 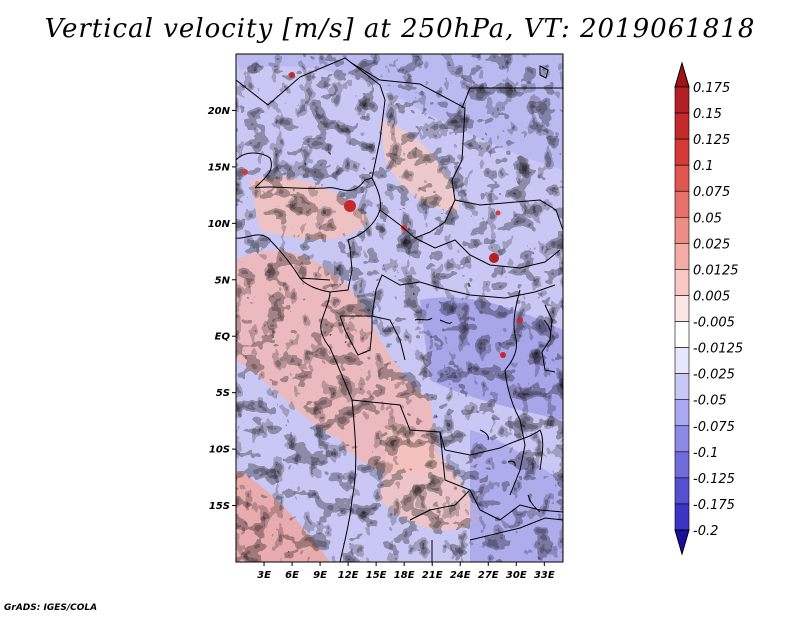 I want to click on colorbar-label: 0.1, so click(x=703, y=166).